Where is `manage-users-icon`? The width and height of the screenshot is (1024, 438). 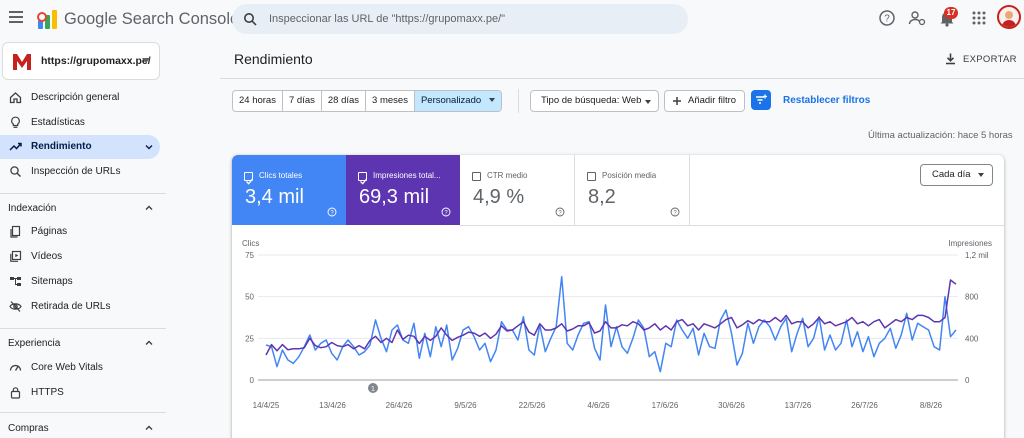 manage-users-icon is located at coordinates (917, 18).